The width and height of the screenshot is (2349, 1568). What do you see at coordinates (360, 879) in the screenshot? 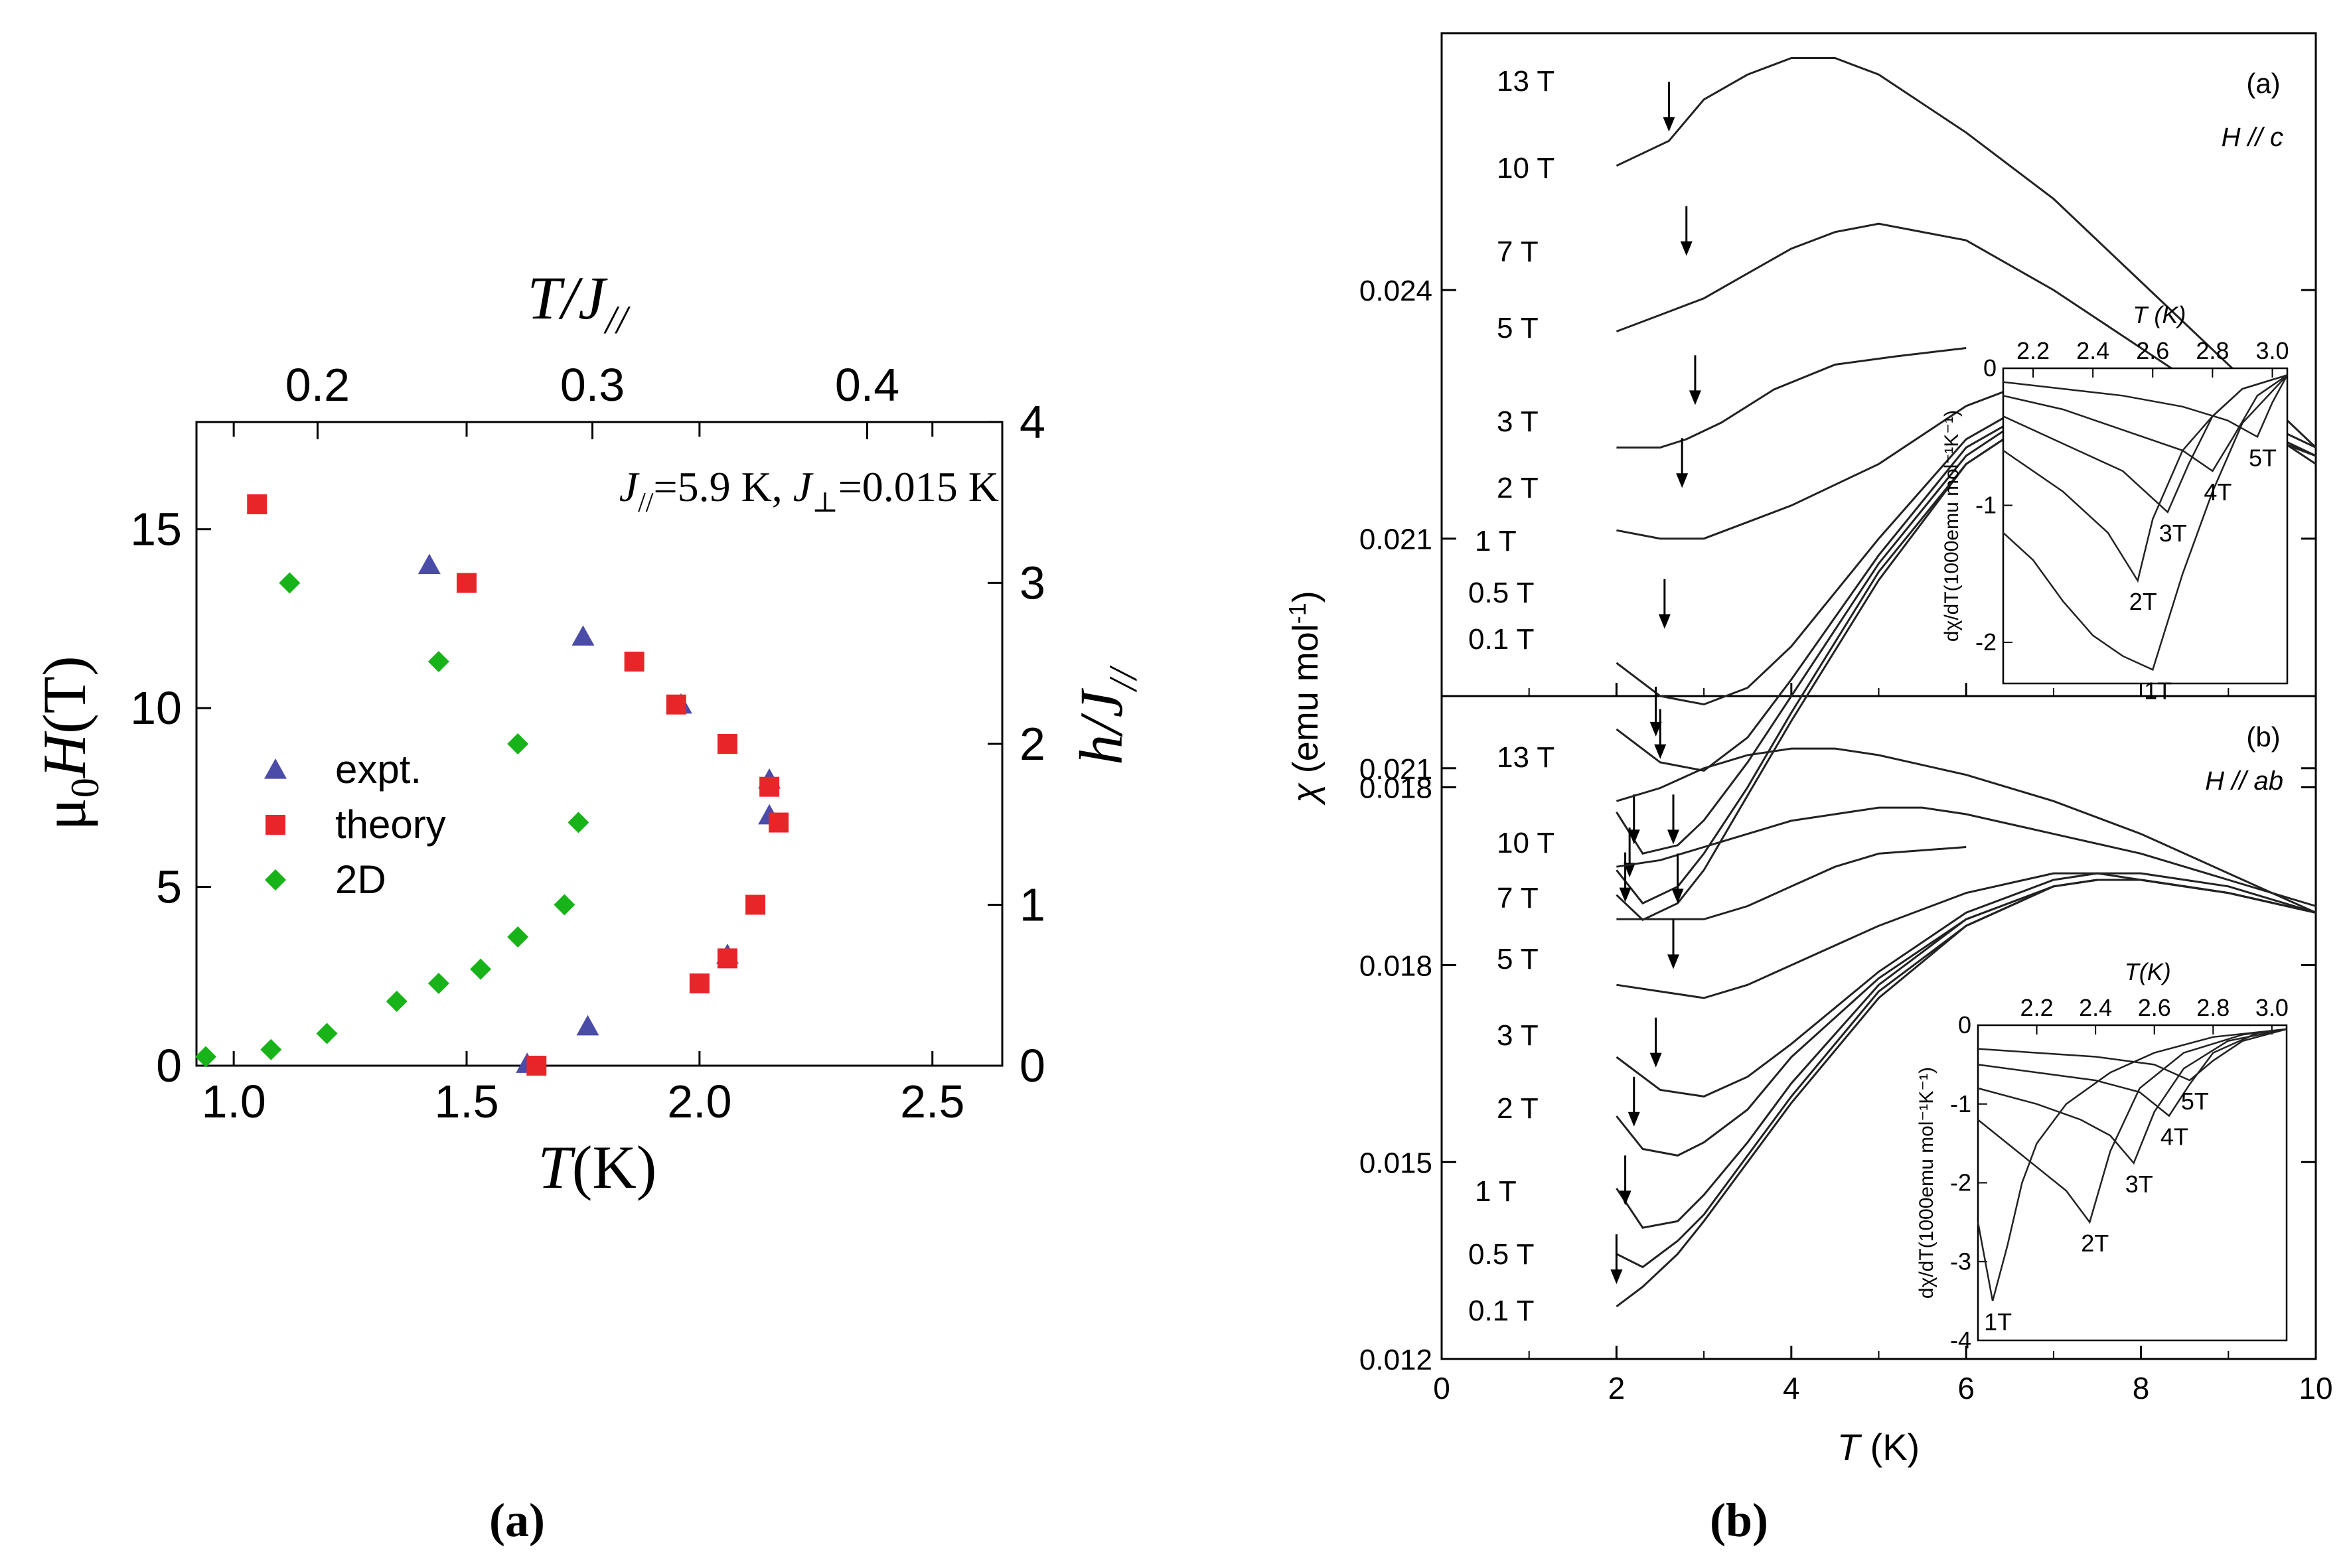
I see `legend-label: 2D` at bounding box center [360, 879].